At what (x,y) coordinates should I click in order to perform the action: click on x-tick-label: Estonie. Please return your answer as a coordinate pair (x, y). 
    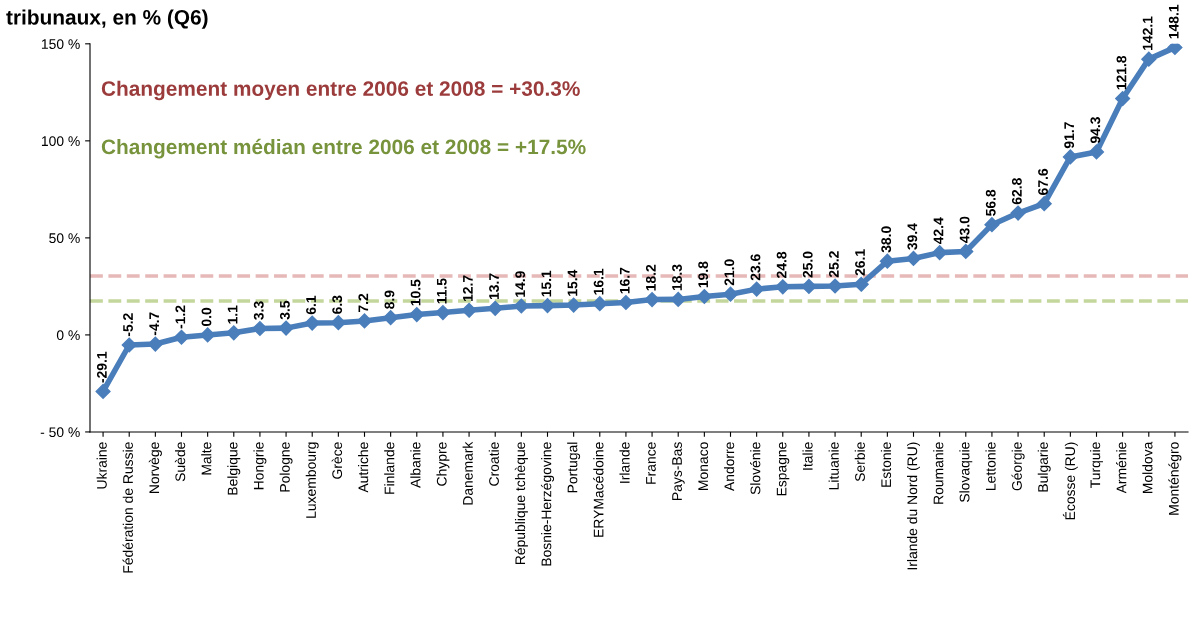
    Looking at the image, I should click on (886, 464).